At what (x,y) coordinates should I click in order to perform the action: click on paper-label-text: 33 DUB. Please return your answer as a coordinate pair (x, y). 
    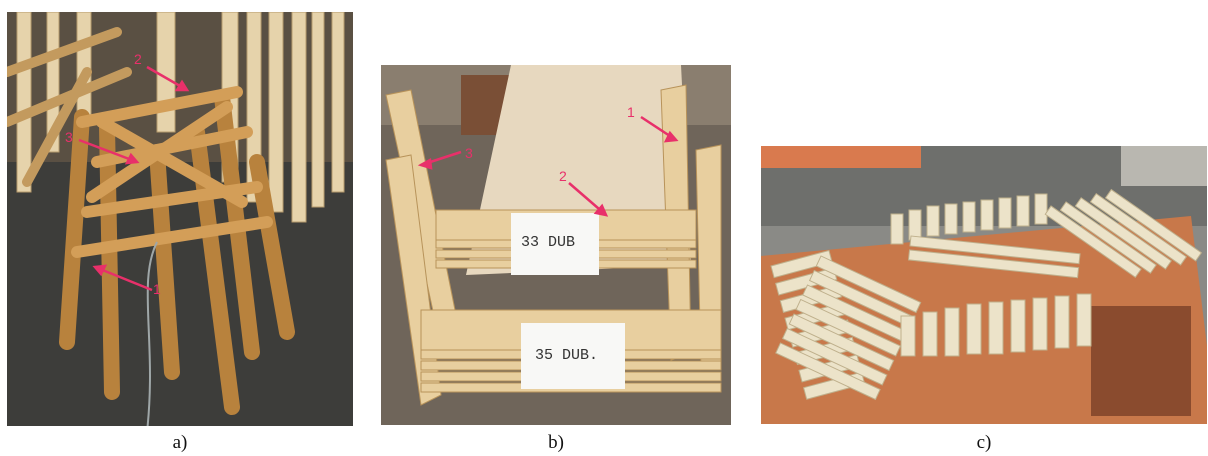
    Looking at the image, I should click on (548, 242).